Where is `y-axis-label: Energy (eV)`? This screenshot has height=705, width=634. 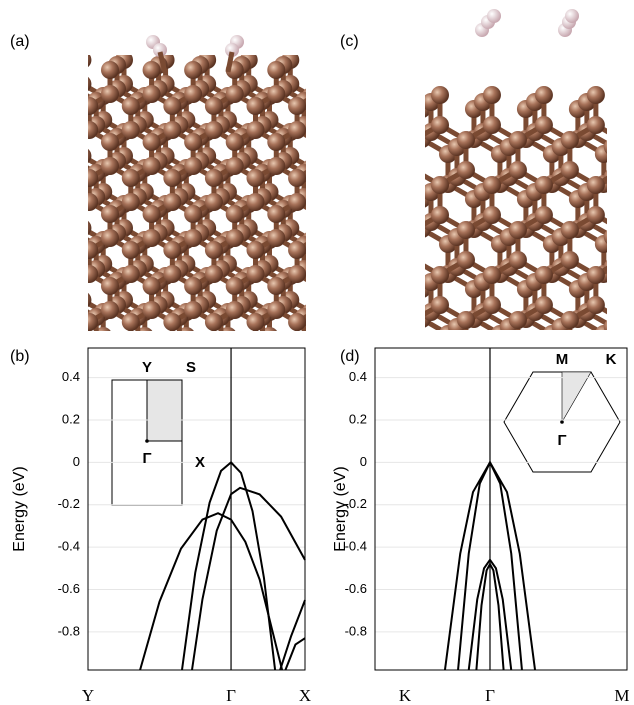
y-axis-label: Energy (eV) is located at coordinates (340, 508).